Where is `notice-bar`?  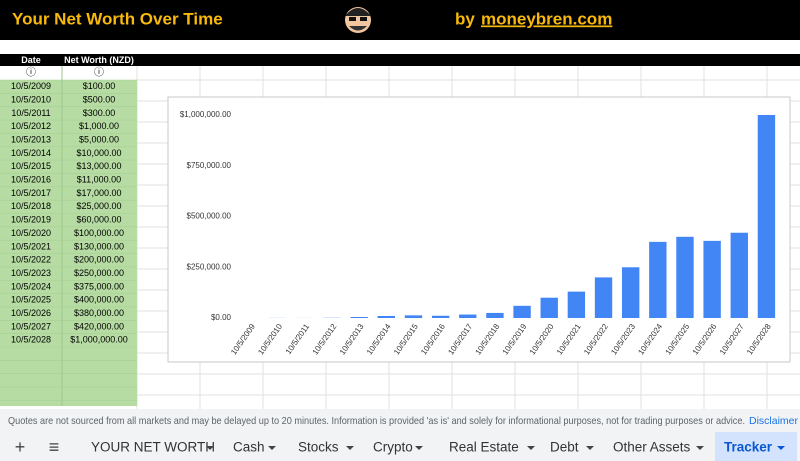 notice-bar is located at coordinates (400, 420).